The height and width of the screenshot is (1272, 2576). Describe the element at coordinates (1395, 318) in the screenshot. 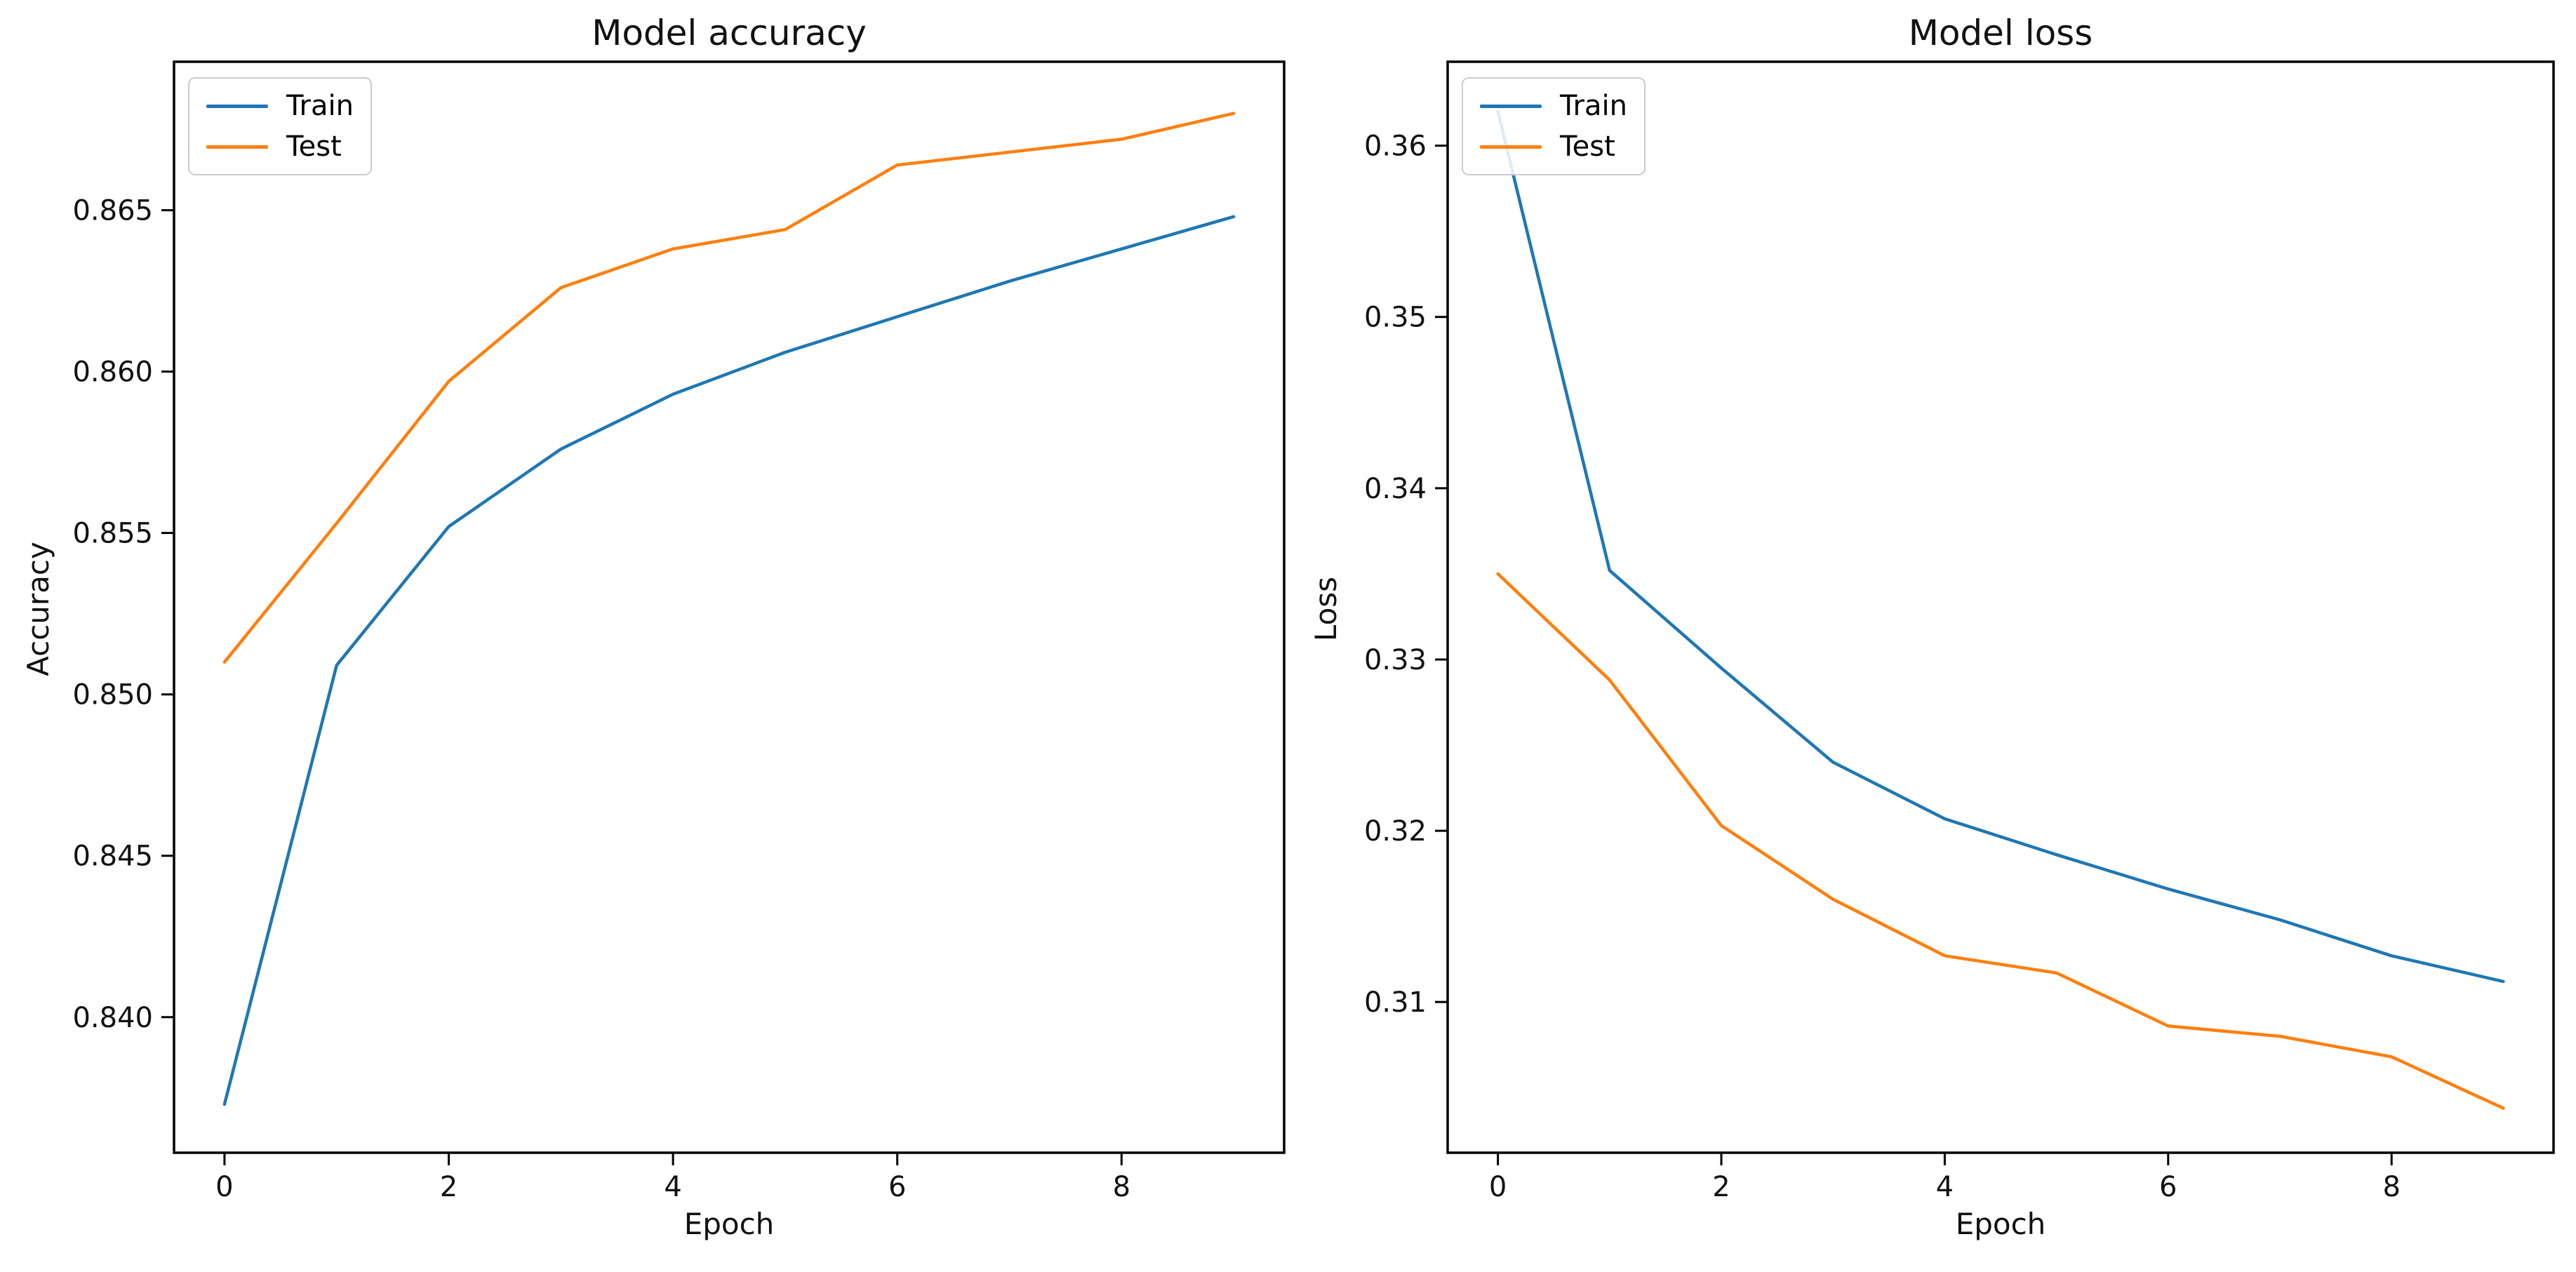

I see `y-tick-label: 0.35` at that location.